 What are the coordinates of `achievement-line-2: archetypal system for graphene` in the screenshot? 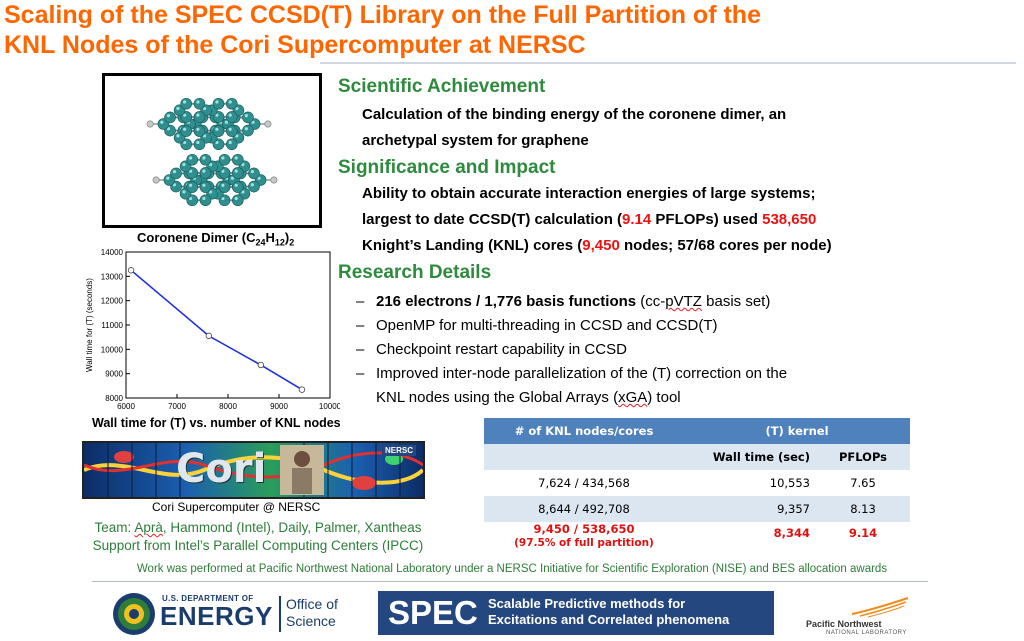 It's located at (475, 140).